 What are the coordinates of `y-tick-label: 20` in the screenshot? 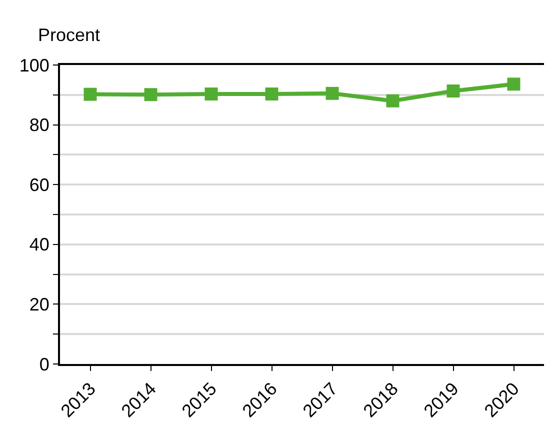 It's located at (39, 304).